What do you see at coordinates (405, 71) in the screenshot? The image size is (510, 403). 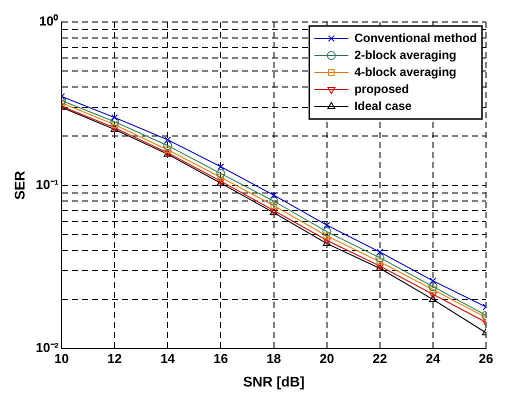 I see `legend-label: 4-block averaging` at bounding box center [405, 71].